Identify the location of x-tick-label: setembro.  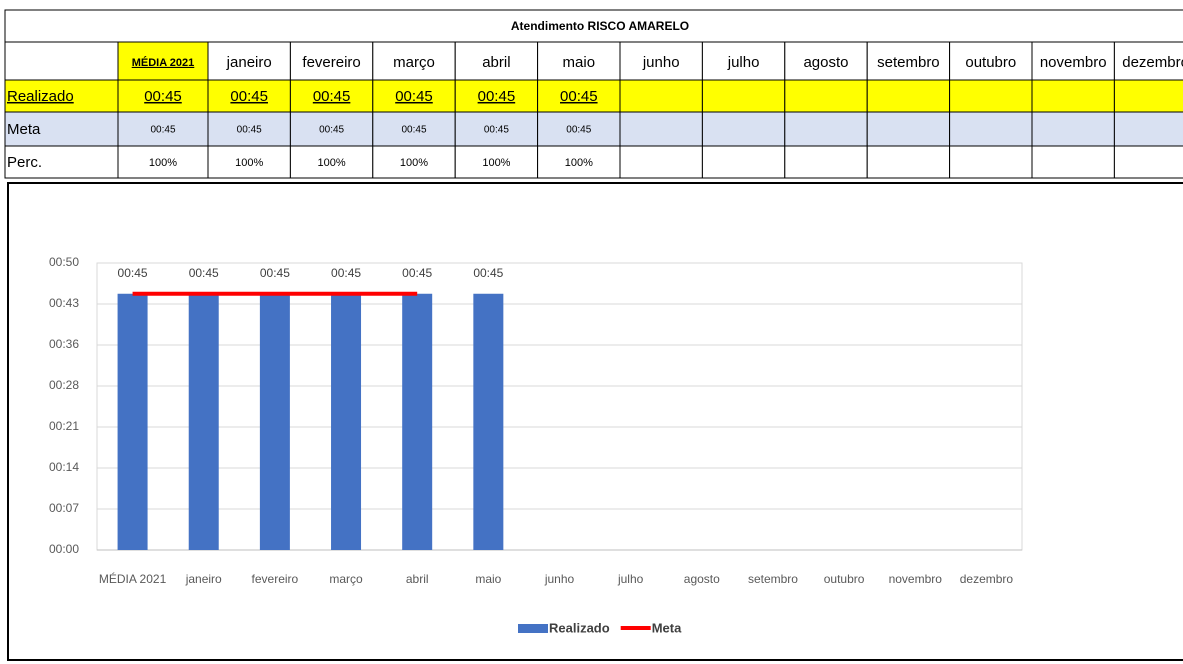
(773, 579).